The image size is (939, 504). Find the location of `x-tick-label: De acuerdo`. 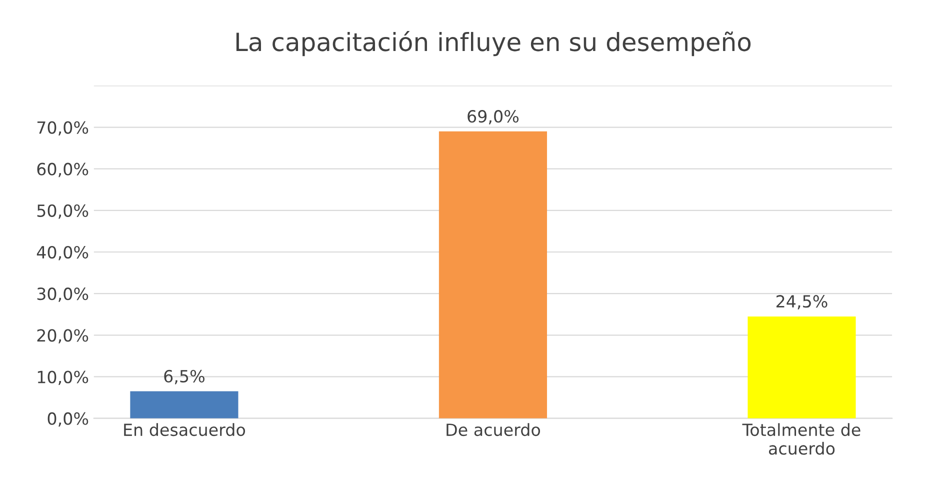

x-tick-label: De acuerdo is located at coordinates (493, 429).